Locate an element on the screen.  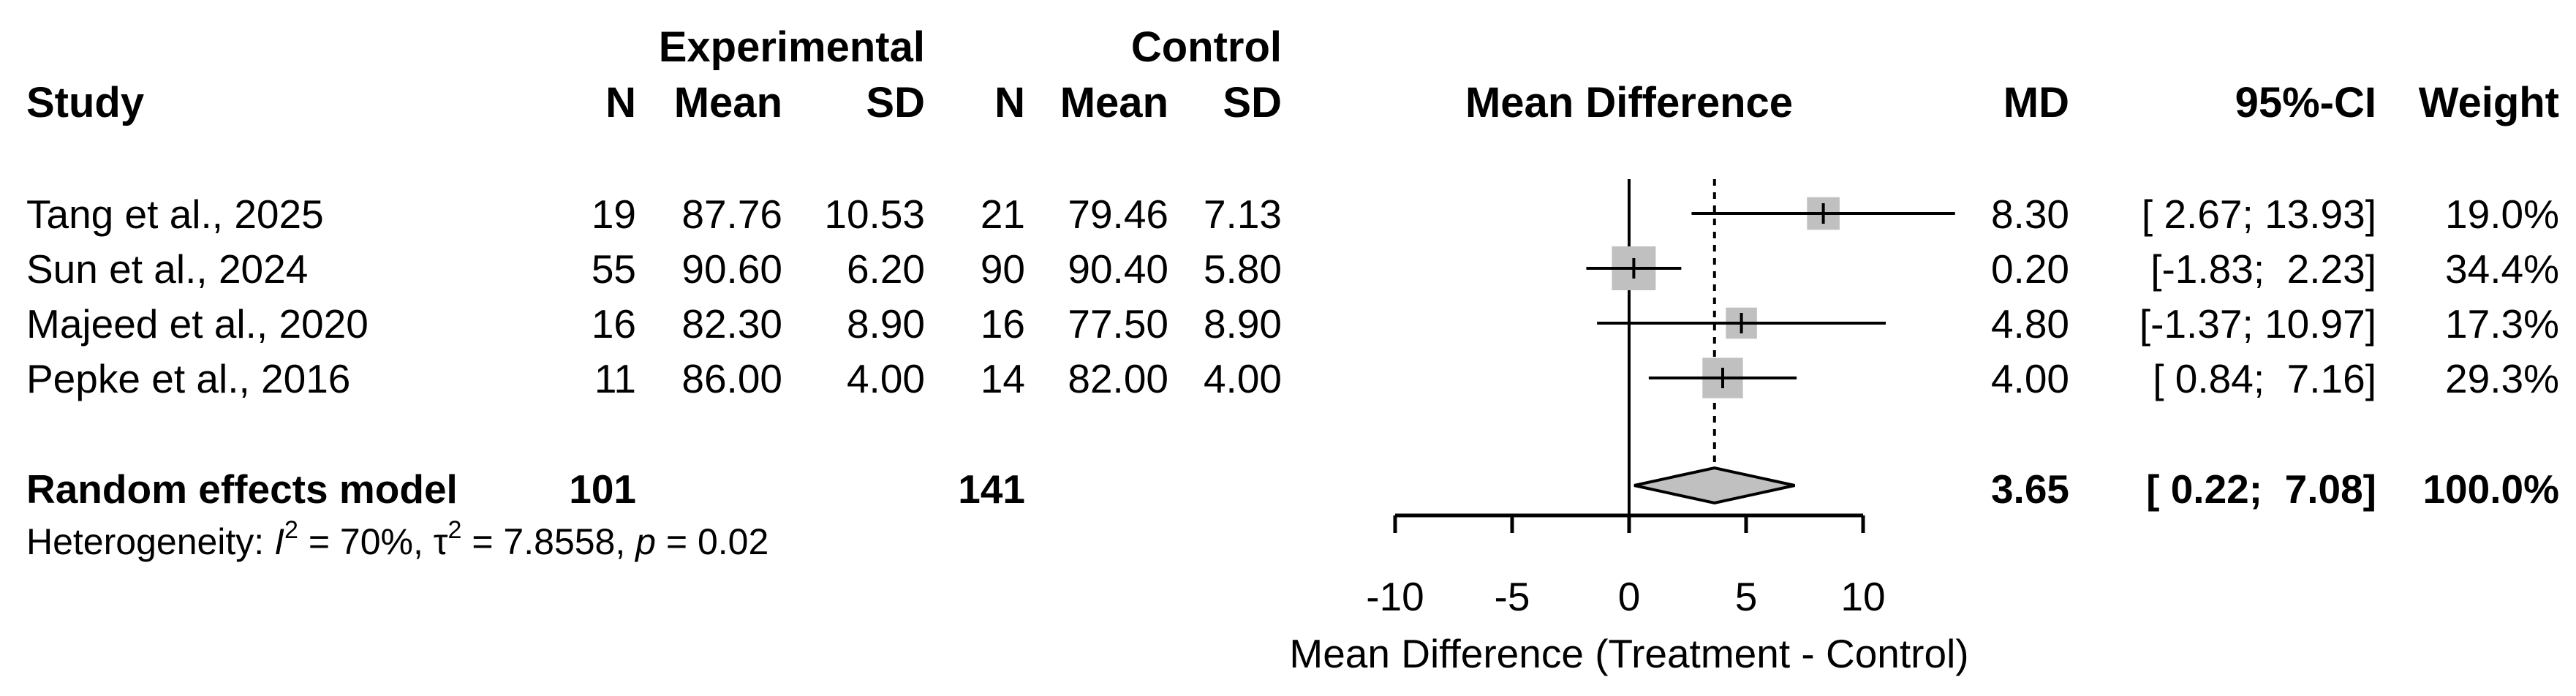
ctrl-sd: 5.80 is located at coordinates (1243, 269).